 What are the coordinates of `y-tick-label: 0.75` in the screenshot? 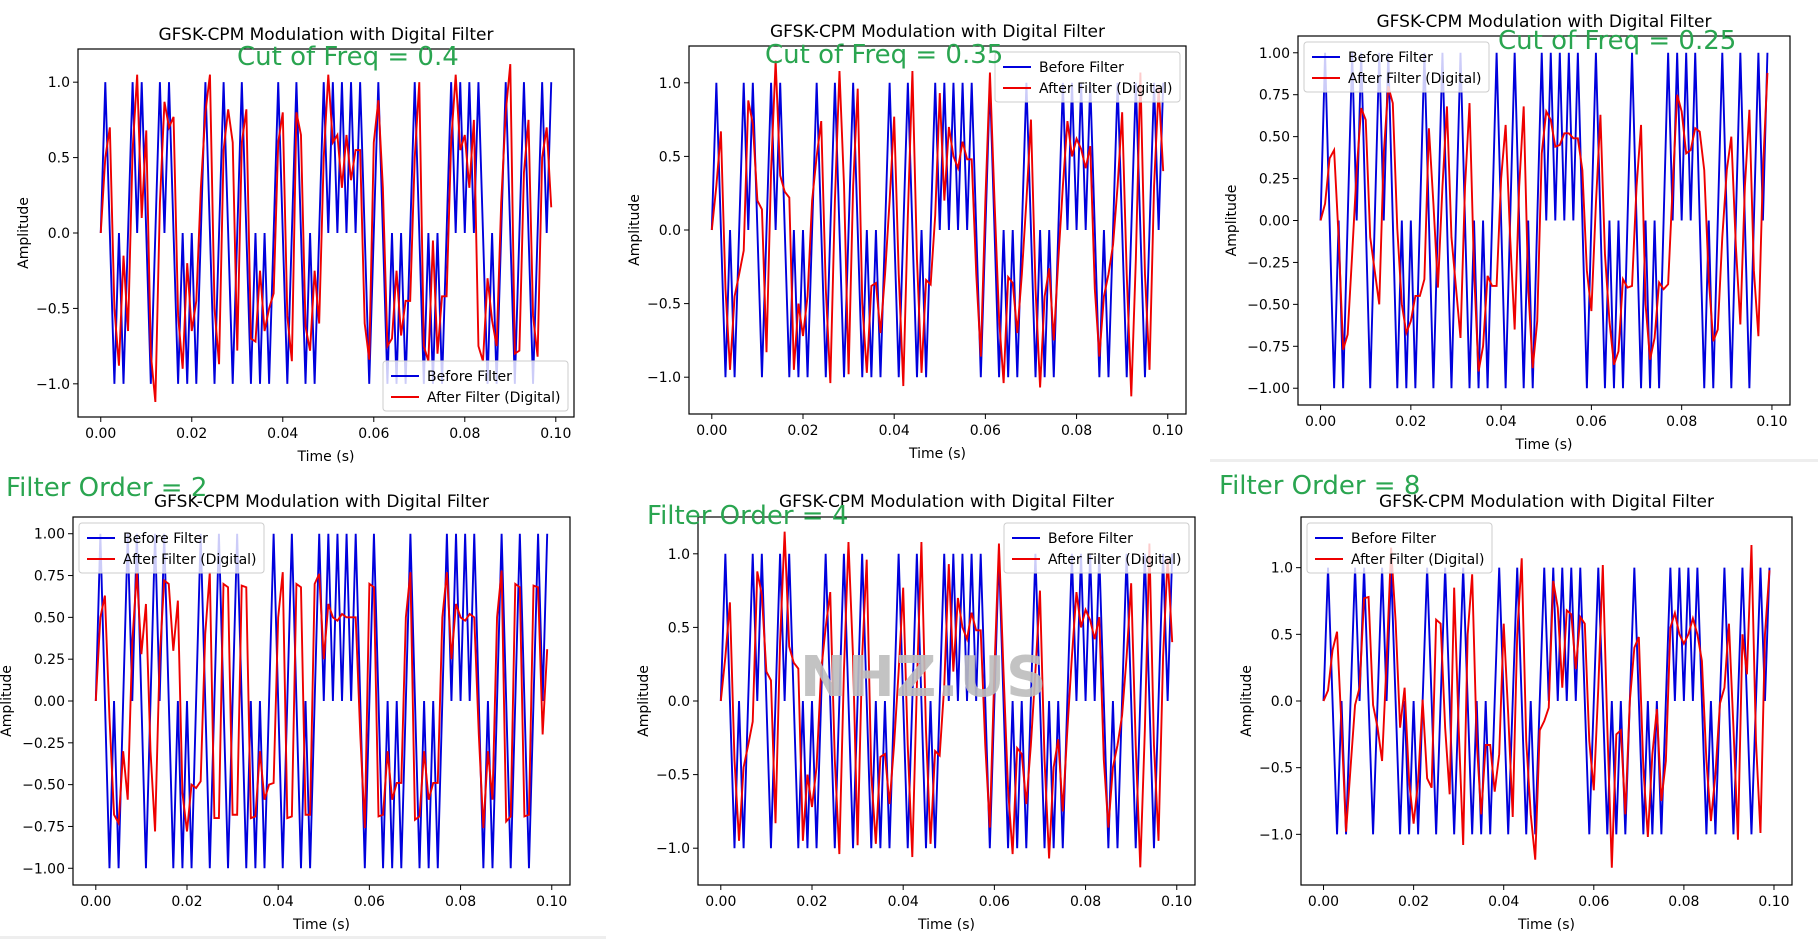 It's located at (49, 577).